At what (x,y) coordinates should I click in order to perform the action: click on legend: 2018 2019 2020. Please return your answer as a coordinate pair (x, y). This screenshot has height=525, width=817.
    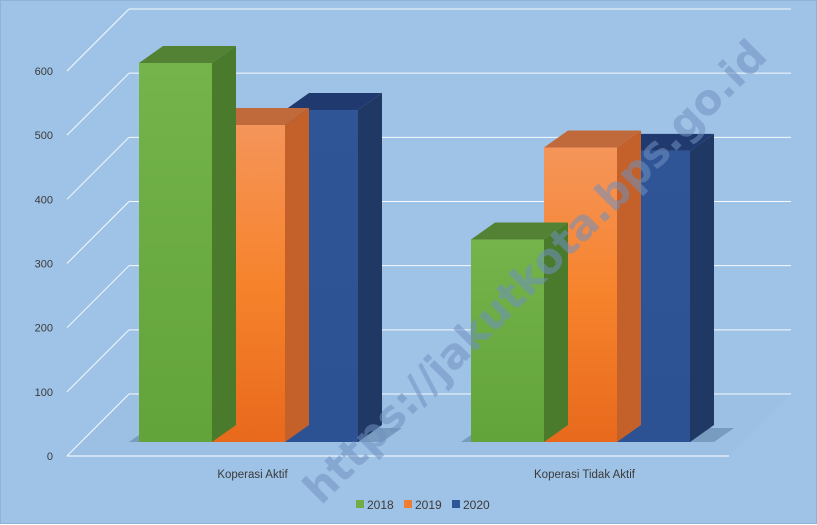
    Looking at the image, I should click on (423, 505).